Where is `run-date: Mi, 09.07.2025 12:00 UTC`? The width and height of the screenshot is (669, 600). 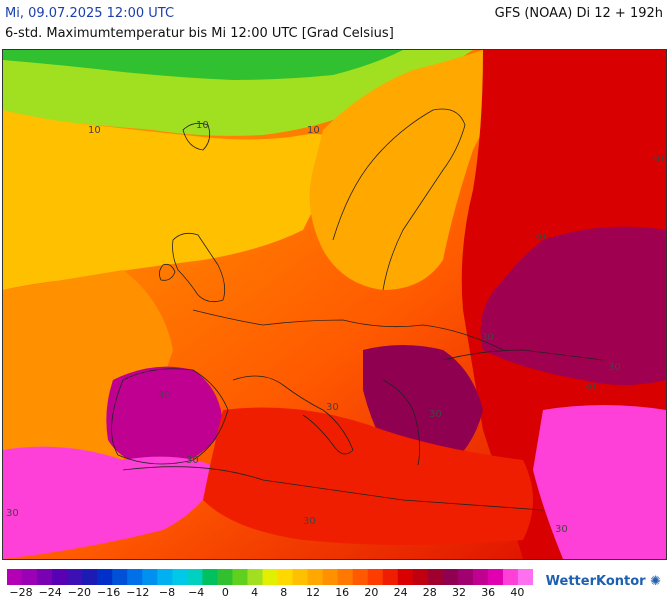
run-date: Mi, 09.07.2025 12:00 UTC is located at coordinates (90, 13).